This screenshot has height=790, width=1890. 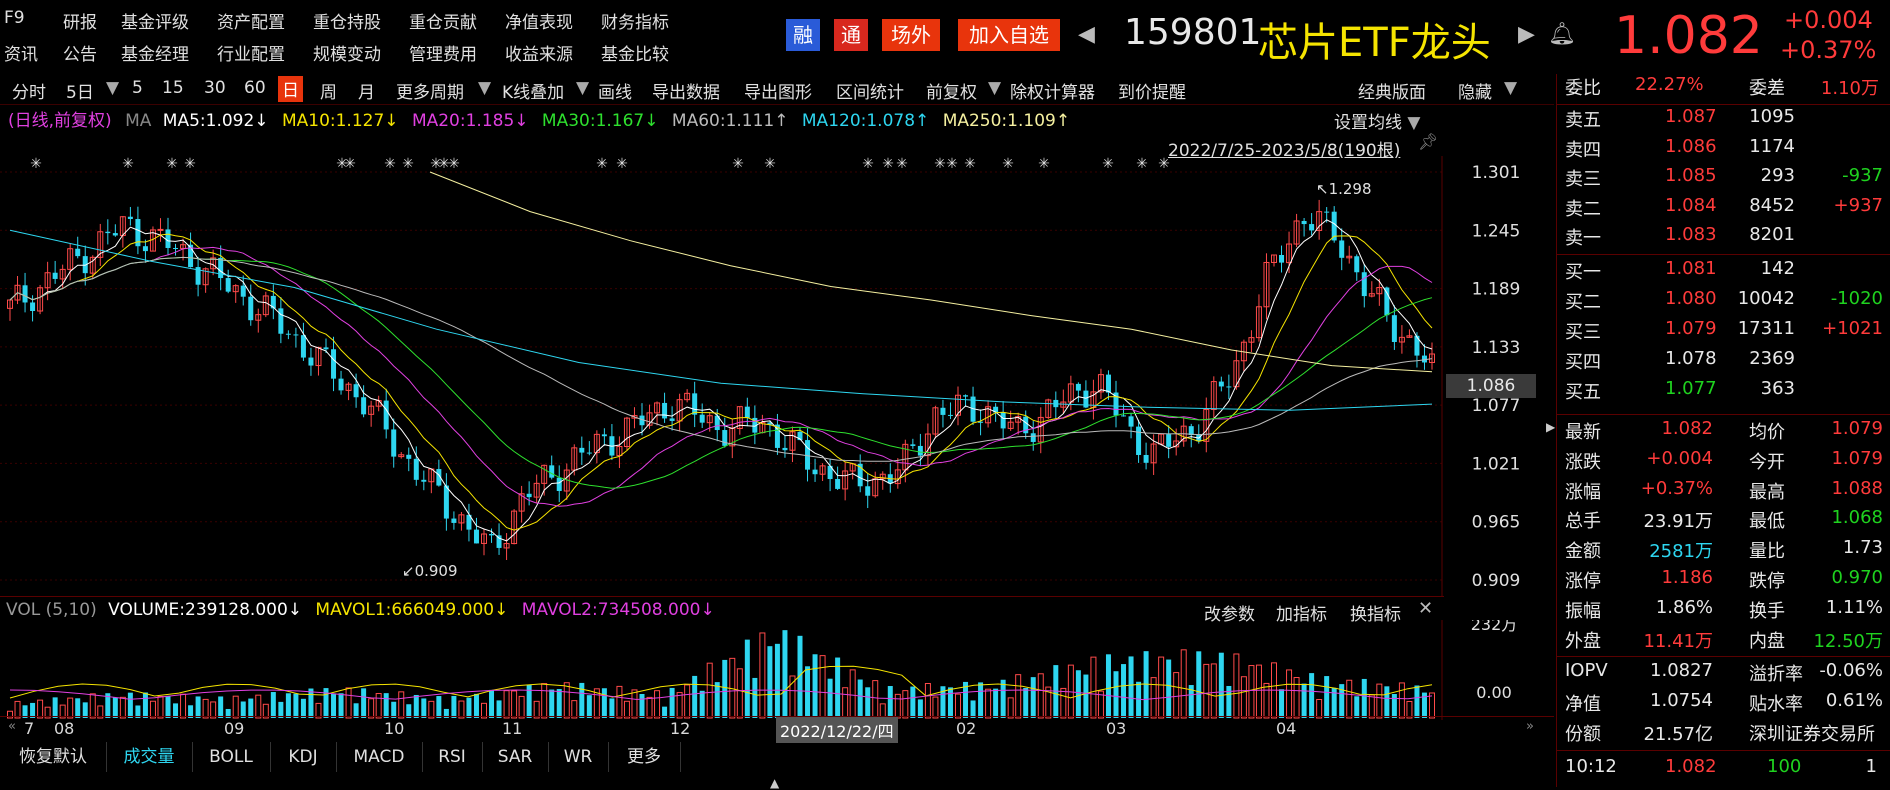 I want to click on hide-arrow-icon: ▼, so click(x=1511, y=88).